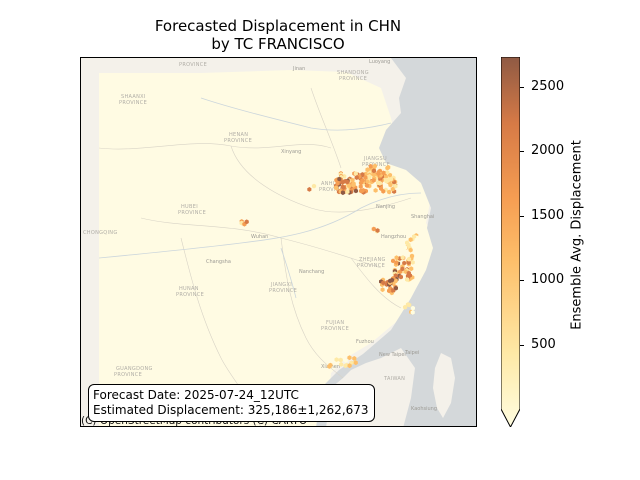  Describe the element at coordinates (379, 62) in the screenshot. I see `city-label: Luoyang` at that location.